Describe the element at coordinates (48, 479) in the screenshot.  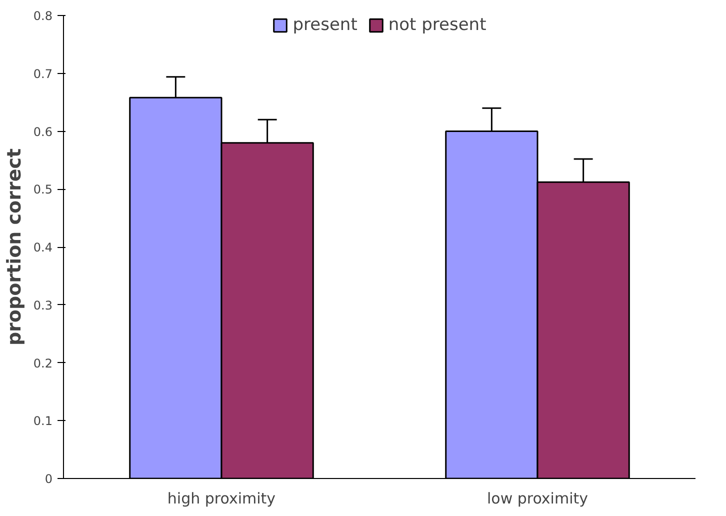
I see `y-tick-label: 0` at that location.